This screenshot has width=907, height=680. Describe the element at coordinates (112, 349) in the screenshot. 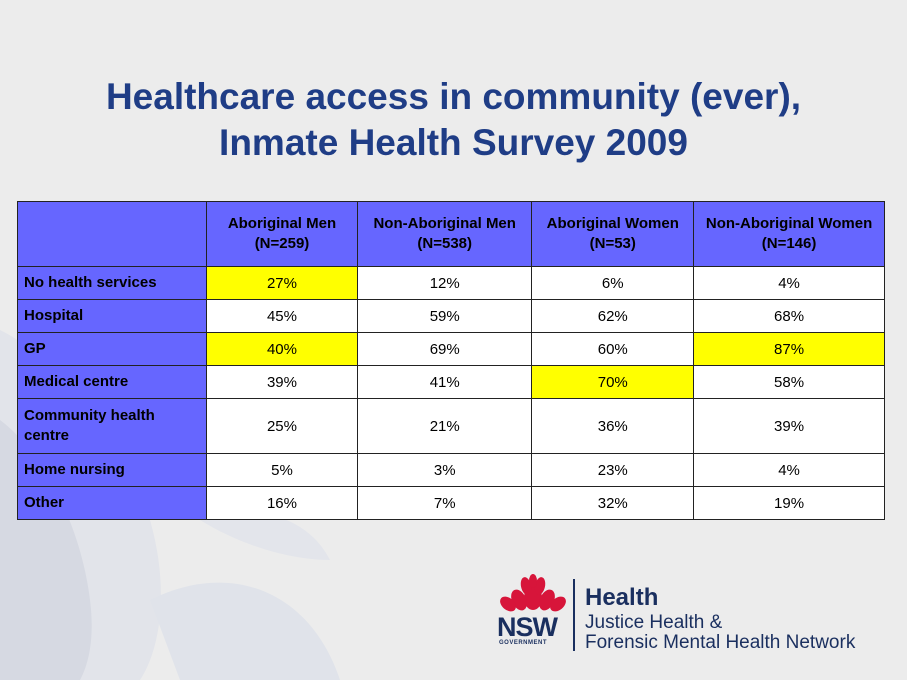

I see `row-label: GP` at that location.